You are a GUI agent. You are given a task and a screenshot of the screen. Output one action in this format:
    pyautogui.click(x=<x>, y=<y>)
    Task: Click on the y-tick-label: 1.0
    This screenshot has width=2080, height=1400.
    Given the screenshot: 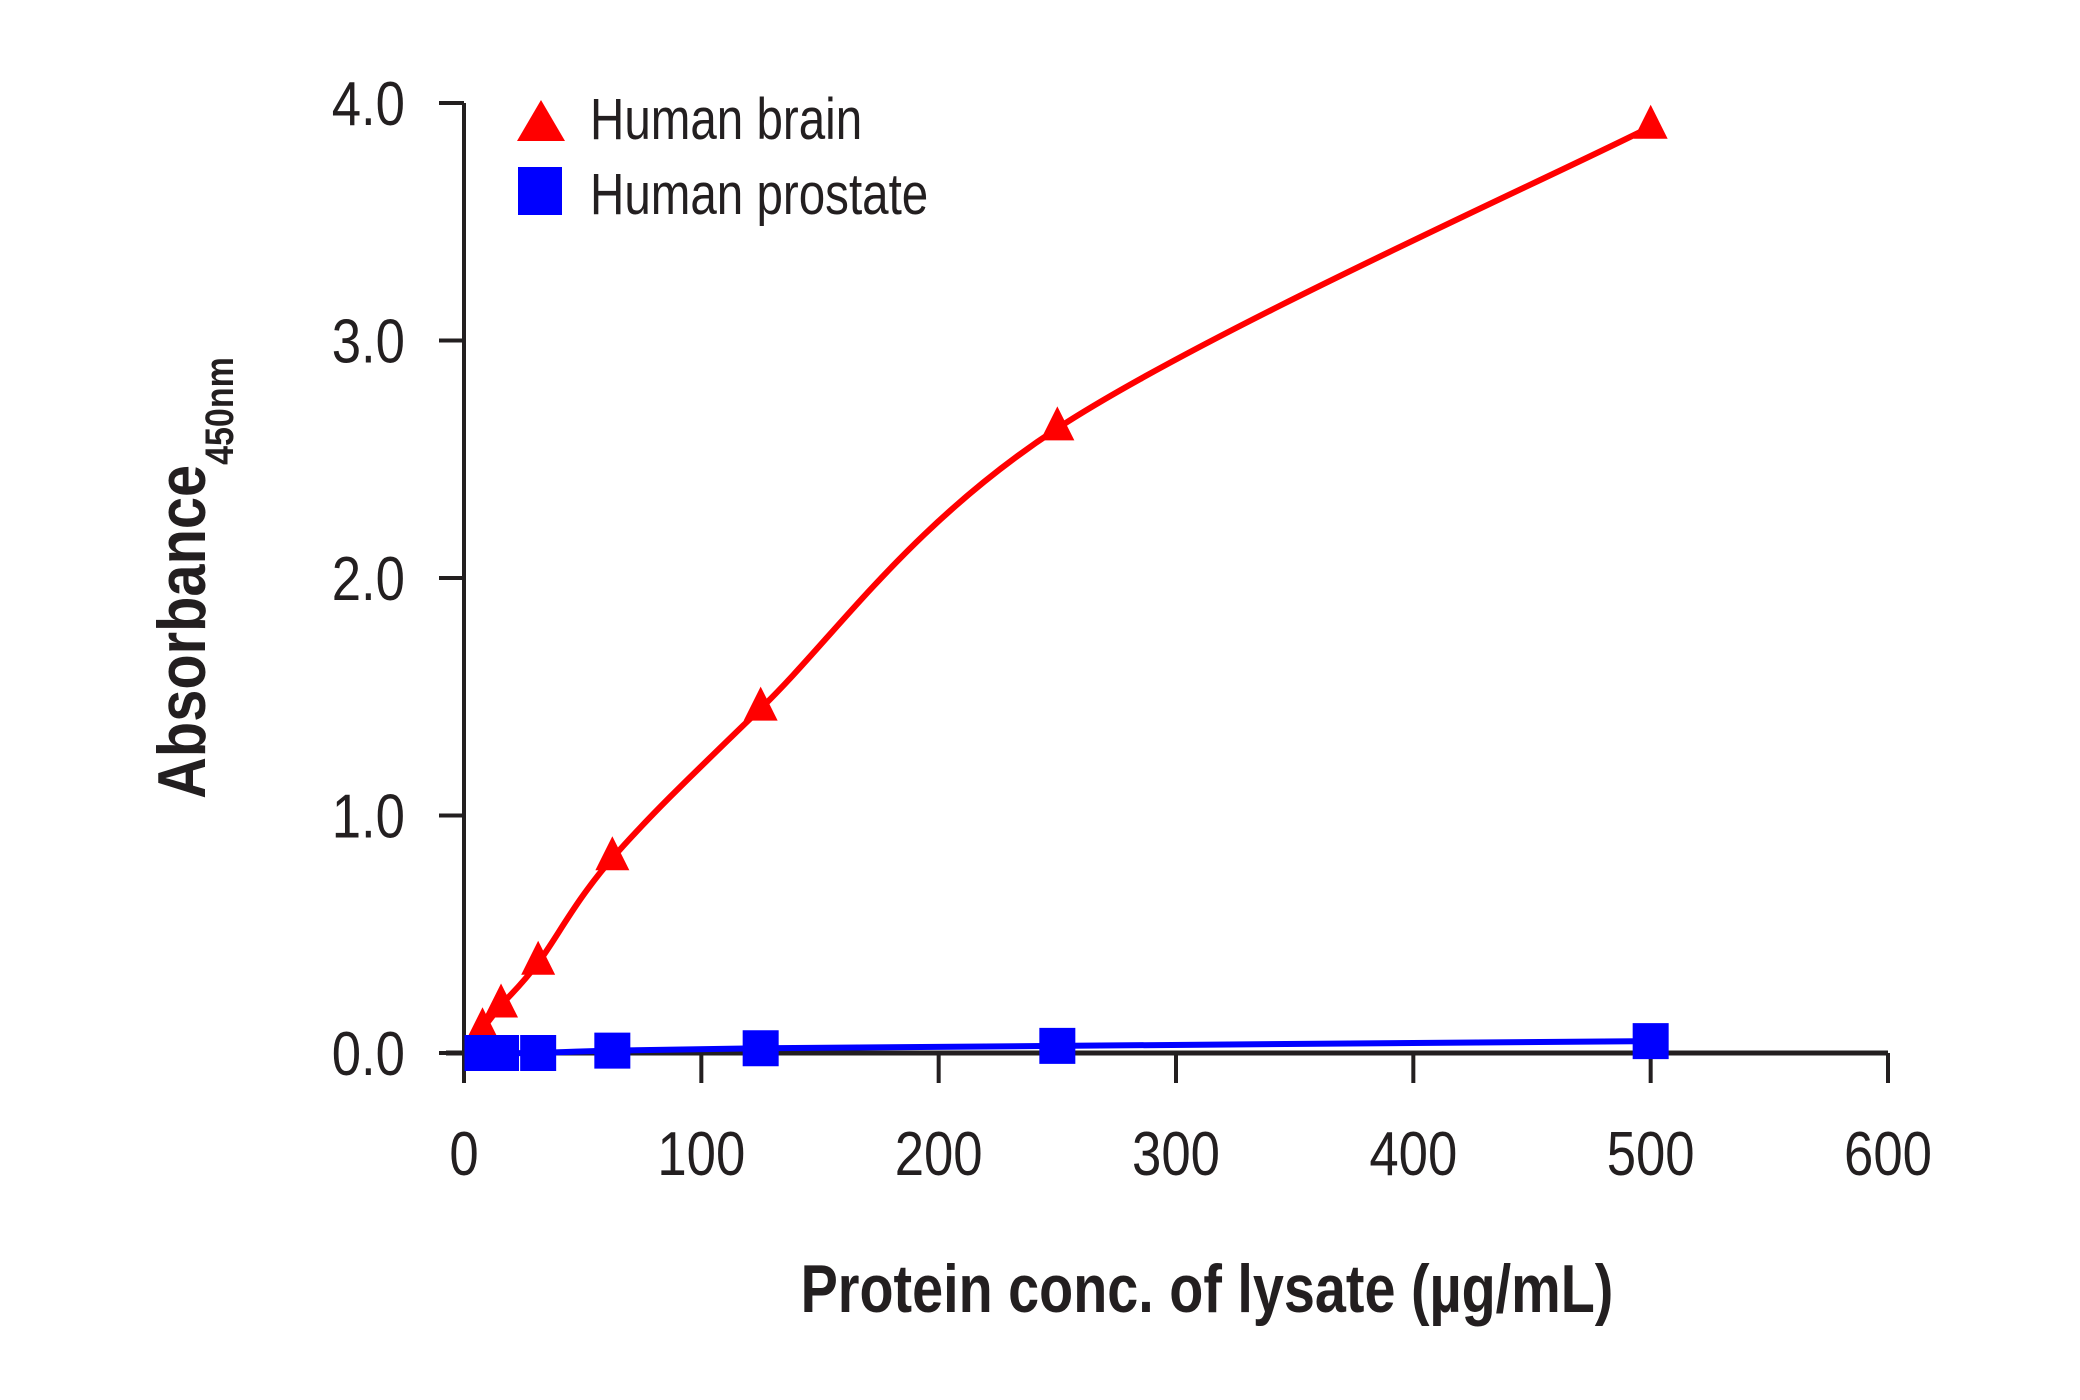 What is the action you would take?
    pyautogui.click(x=368, y=817)
    